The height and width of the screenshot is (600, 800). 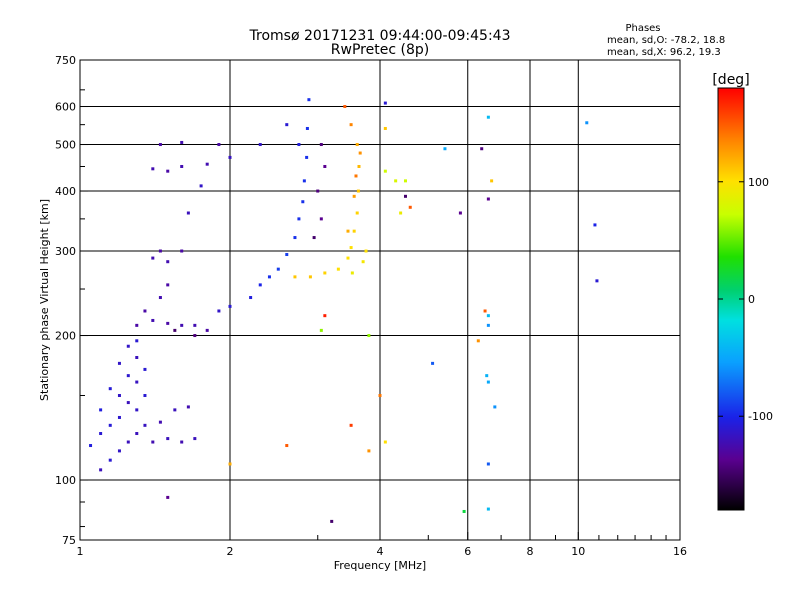 I want to click on x-tick-label: 4, so click(x=380, y=551).